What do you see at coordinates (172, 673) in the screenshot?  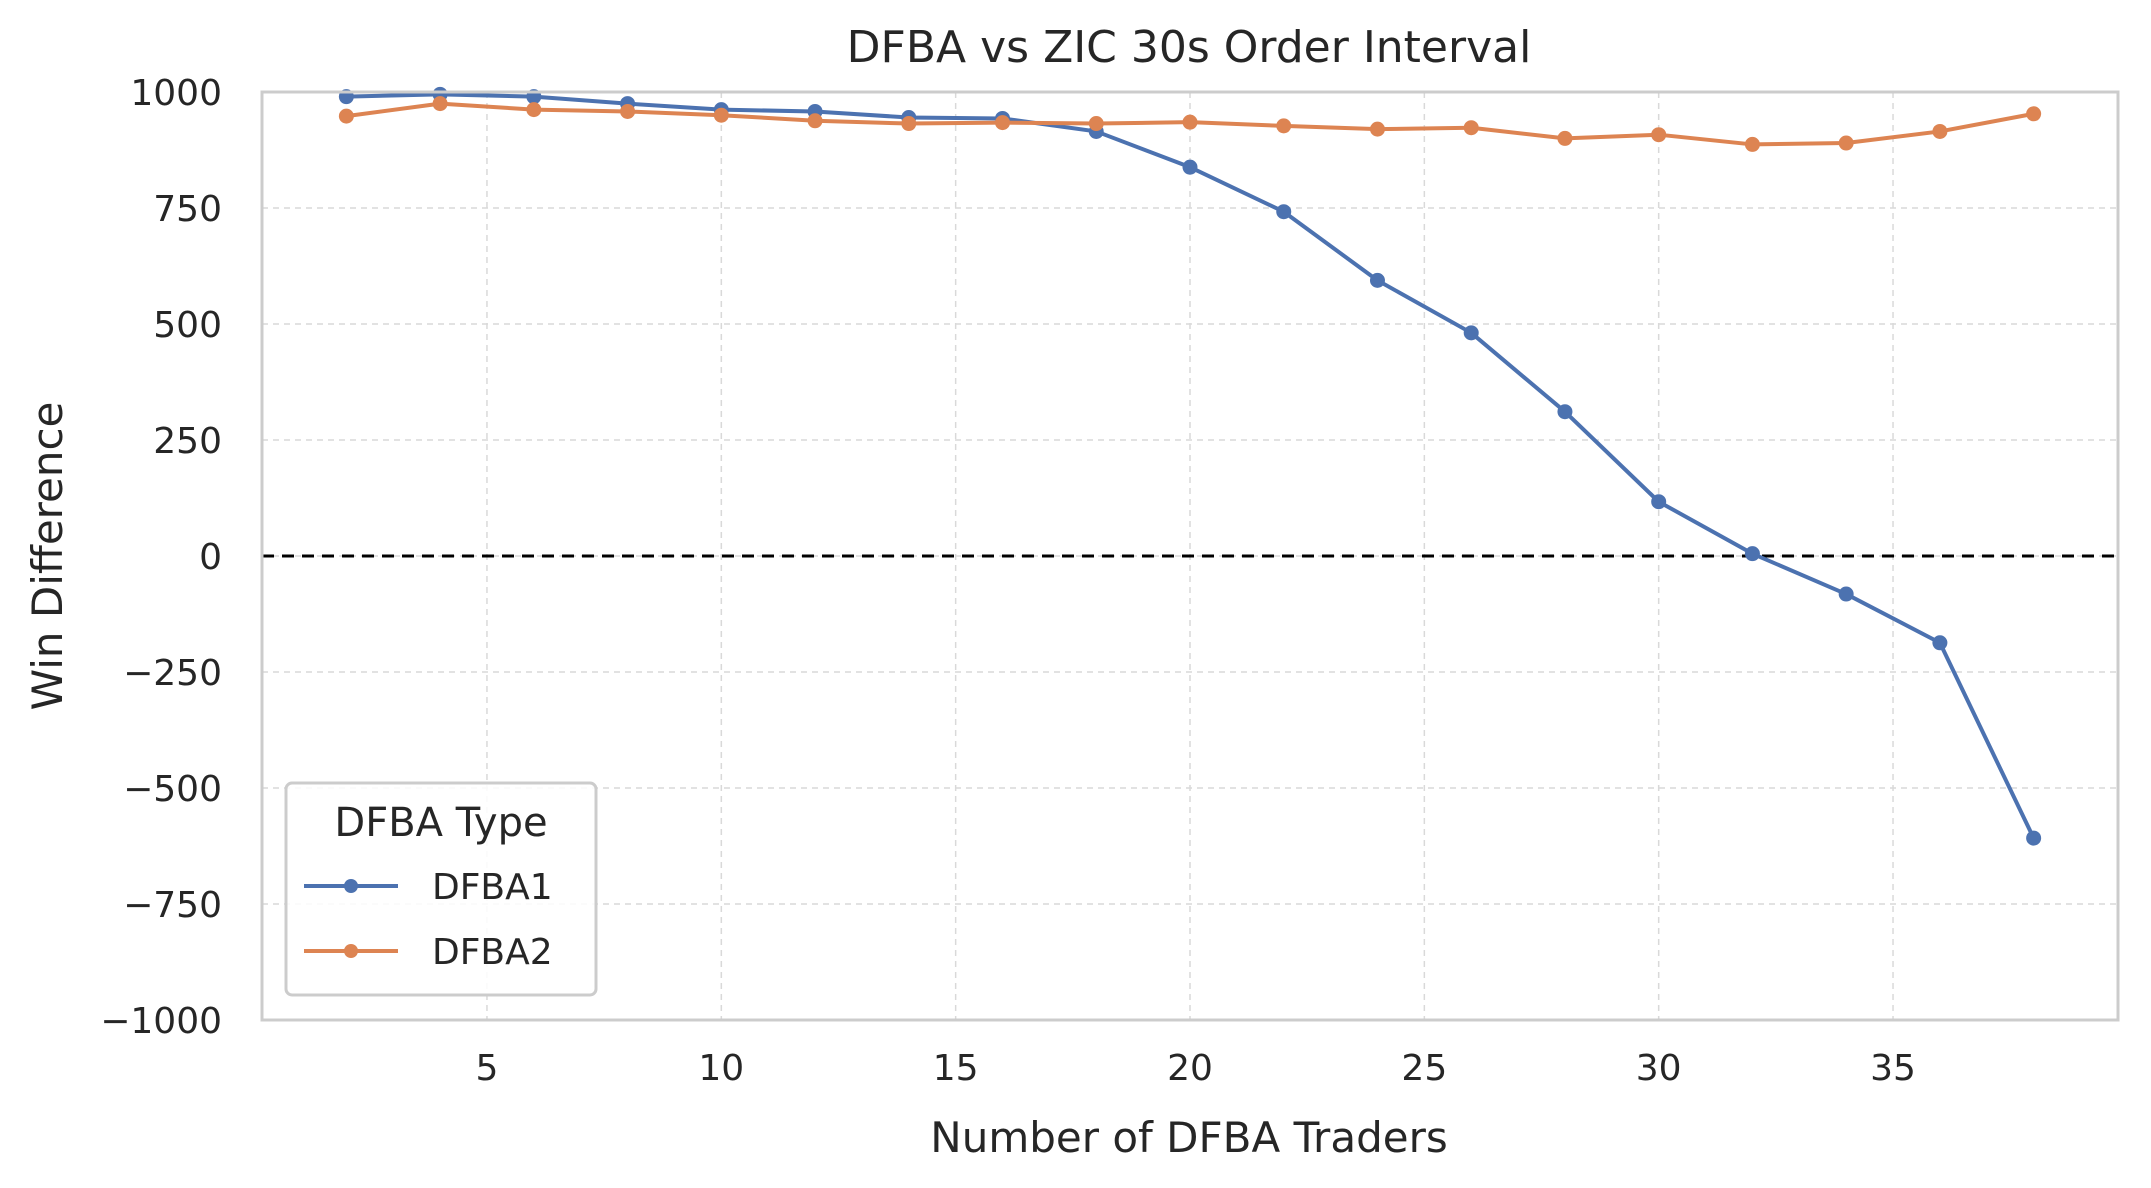 I see `y-tick-label: −250` at bounding box center [172, 673].